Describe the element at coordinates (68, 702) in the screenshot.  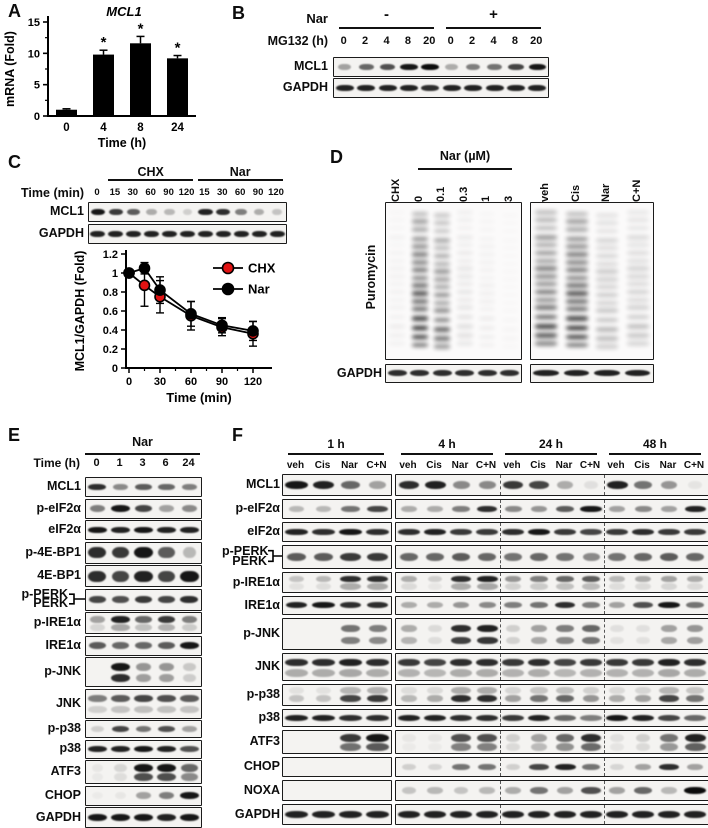
I see `row-label-jnk: JNK` at that location.